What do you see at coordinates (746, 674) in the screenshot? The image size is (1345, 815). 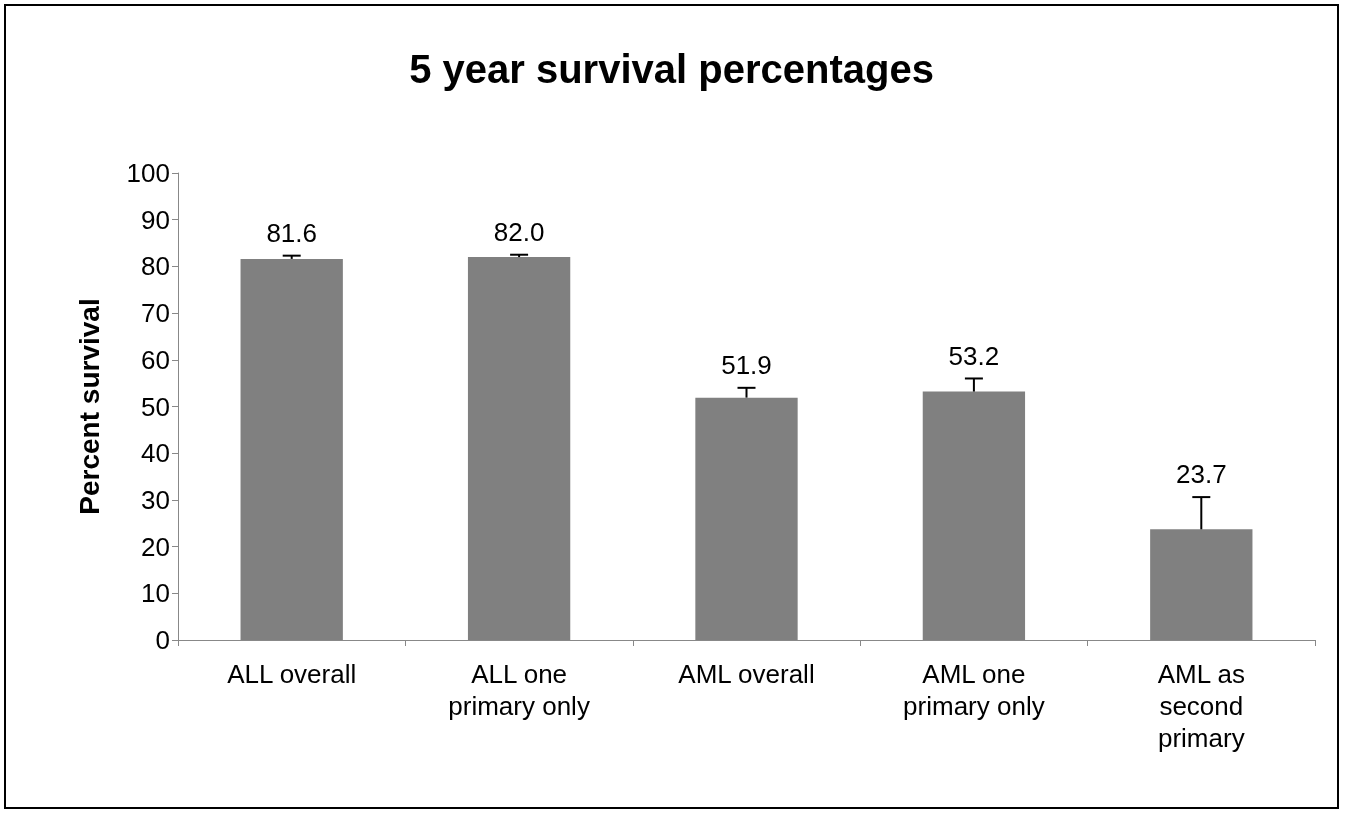 I see `x-tick-label: AML overall` at bounding box center [746, 674].